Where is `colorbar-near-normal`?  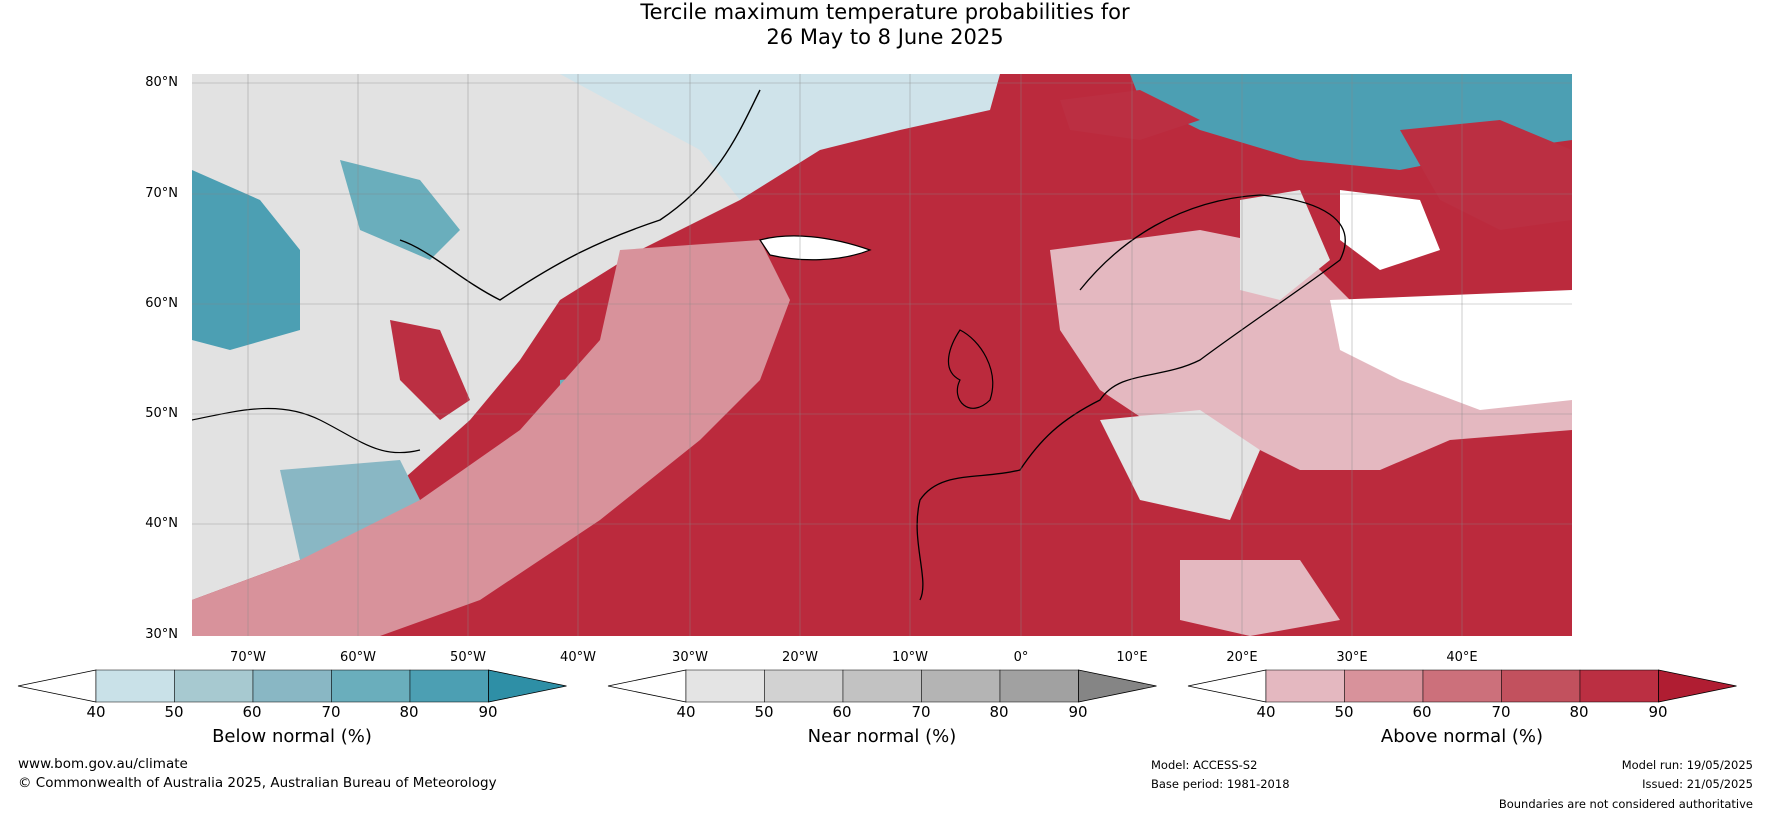
colorbar-near-normal is located at coordinates (882, 686).